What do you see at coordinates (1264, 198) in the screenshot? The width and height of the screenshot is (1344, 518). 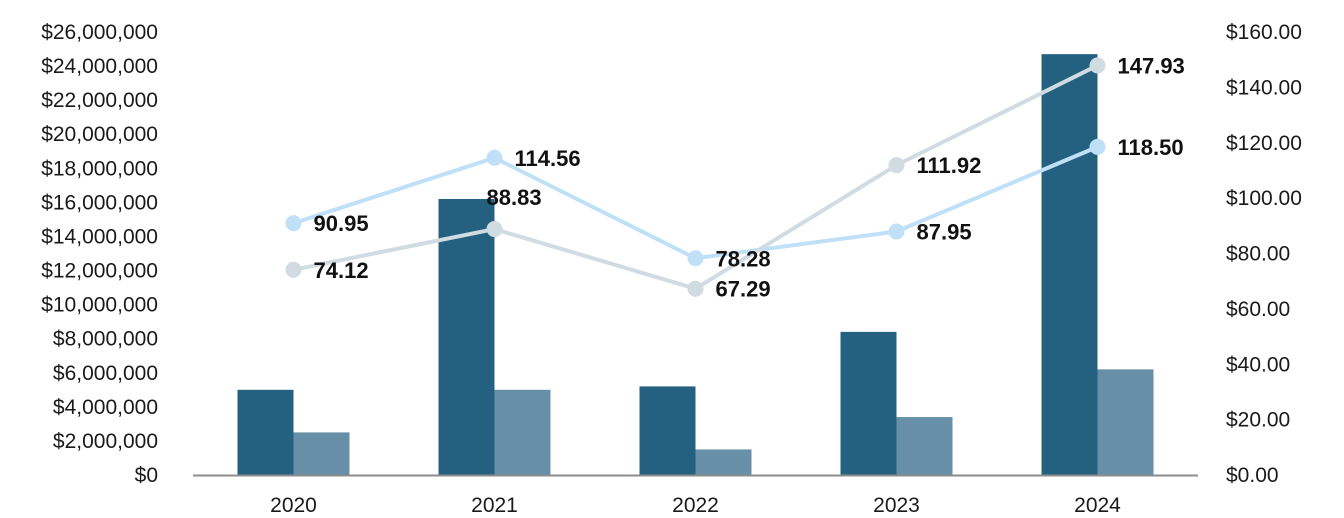 I see `right-axis-tick-label: $100.00` at bounding box center [1264, 198].